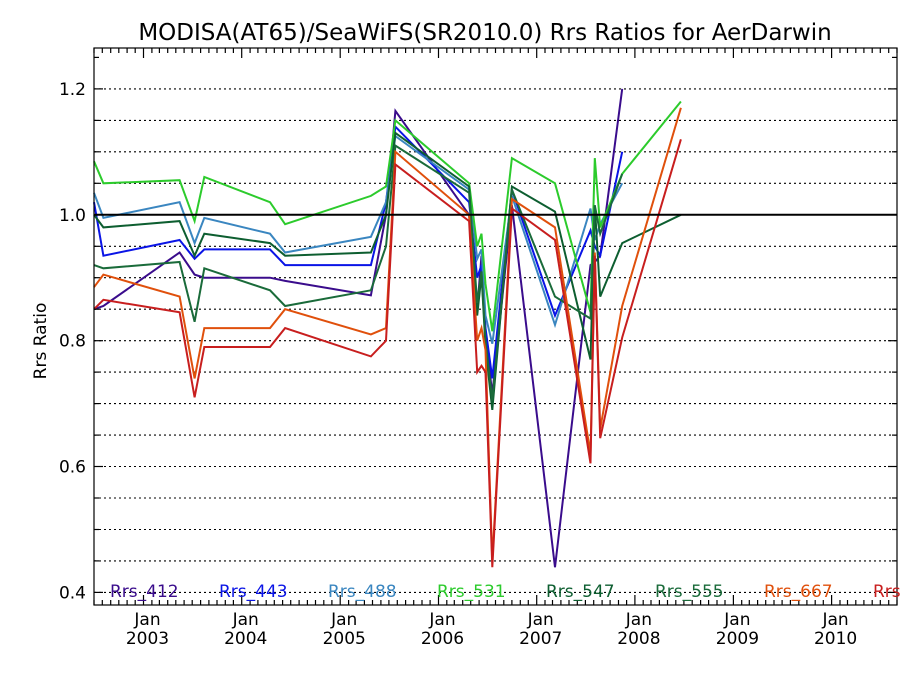 The image size is (900, 675). What do you see at coordinates (253, 592) in the screenshot?
I see `legend-entry-rrs-443: Rrs_443` at bounding box center [253, 592].